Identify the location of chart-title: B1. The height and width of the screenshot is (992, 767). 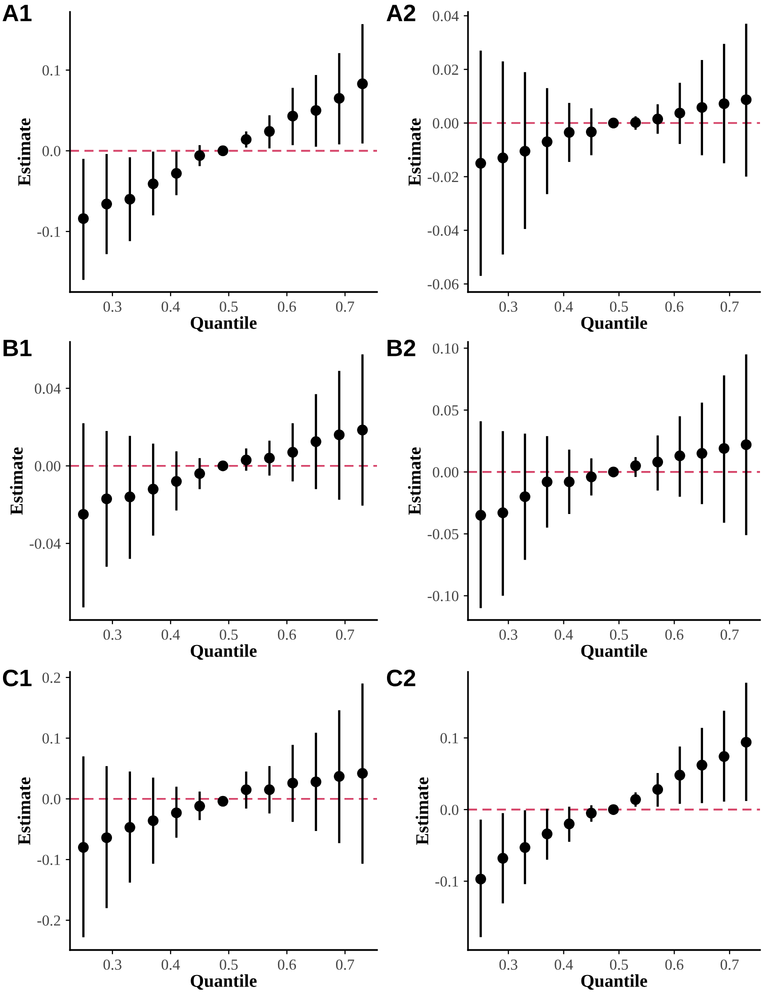
(18, 348).